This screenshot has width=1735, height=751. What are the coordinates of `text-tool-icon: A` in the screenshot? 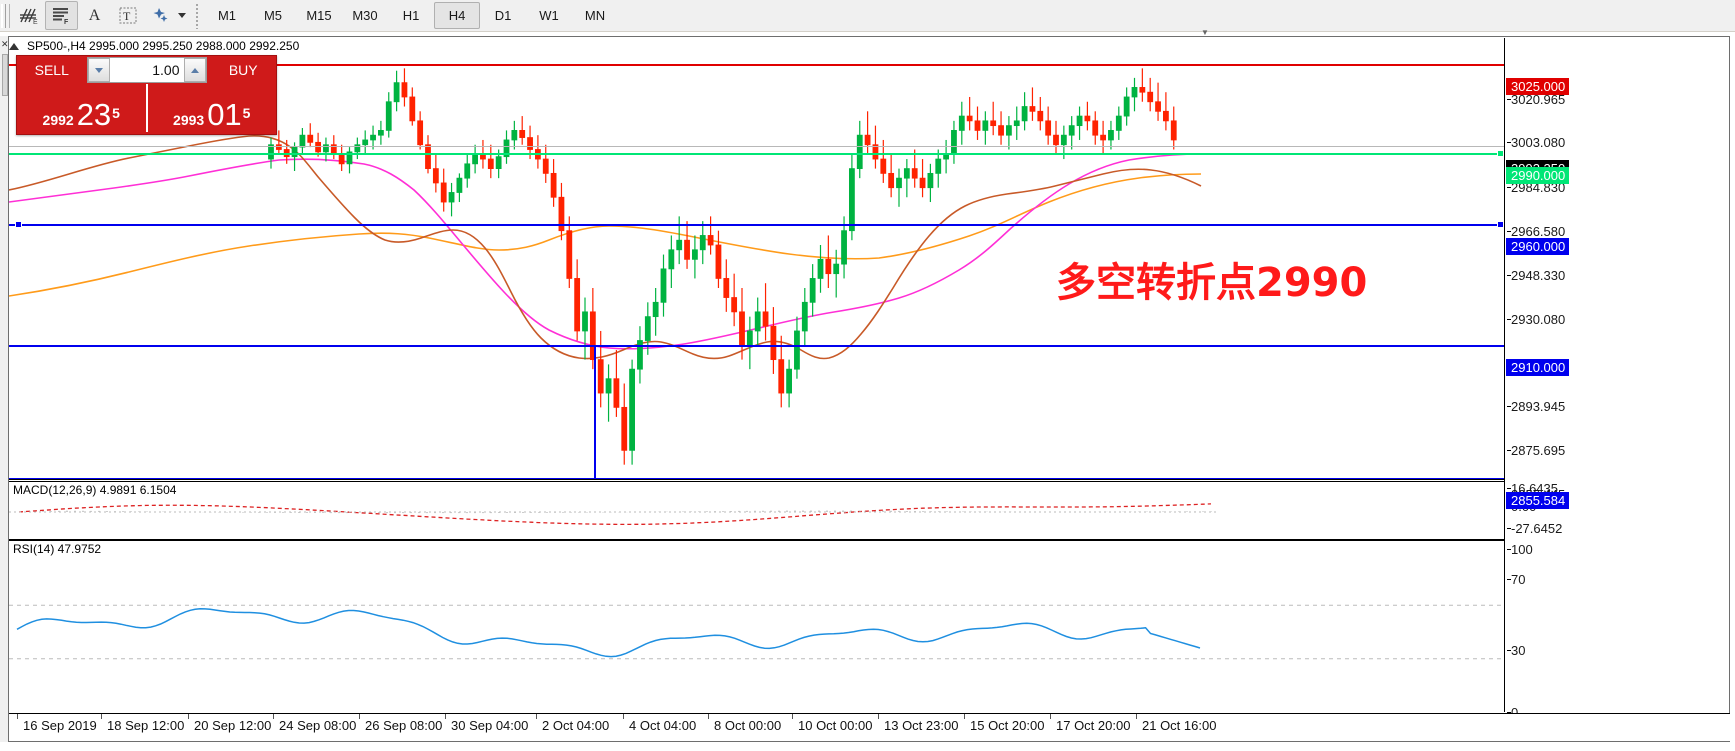 It's located at (94, 15).